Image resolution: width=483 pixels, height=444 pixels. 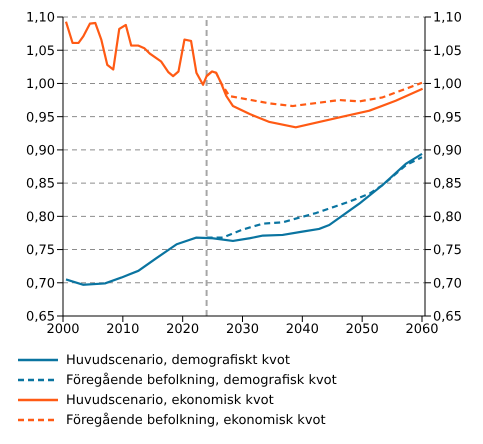 I want to click on y2-tick-label: 1,10, so click(x=447, y=18).